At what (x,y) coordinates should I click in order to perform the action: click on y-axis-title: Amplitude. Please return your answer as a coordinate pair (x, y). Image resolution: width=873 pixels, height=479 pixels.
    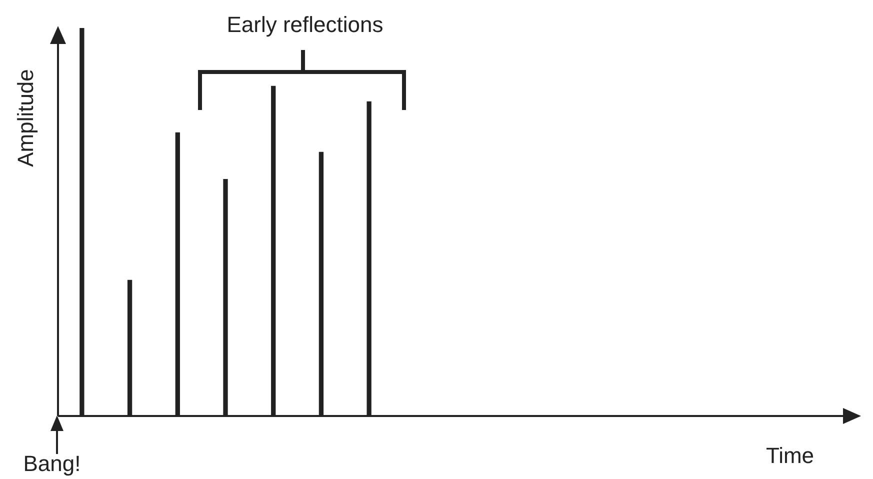
    Looking at the image, I should click on (25, 118).